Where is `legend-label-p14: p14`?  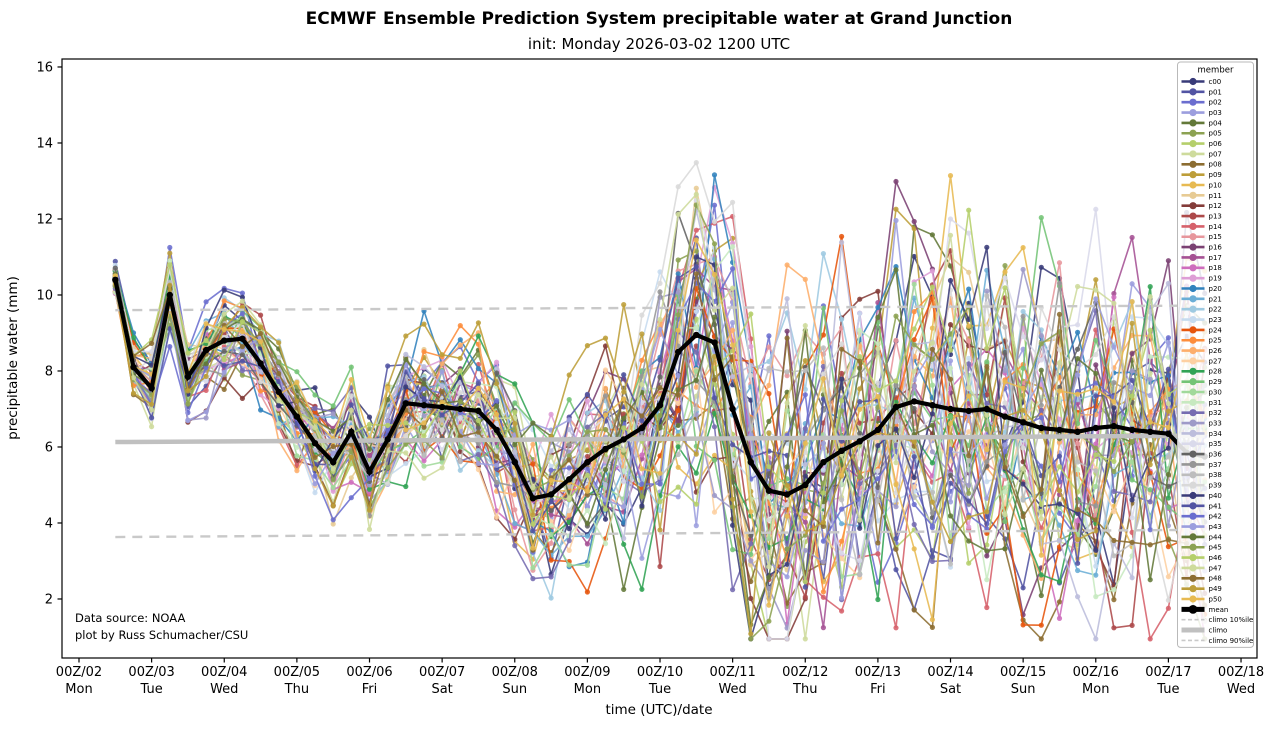
legend-label-p14: p14 is located at coordinates (1216, 227).